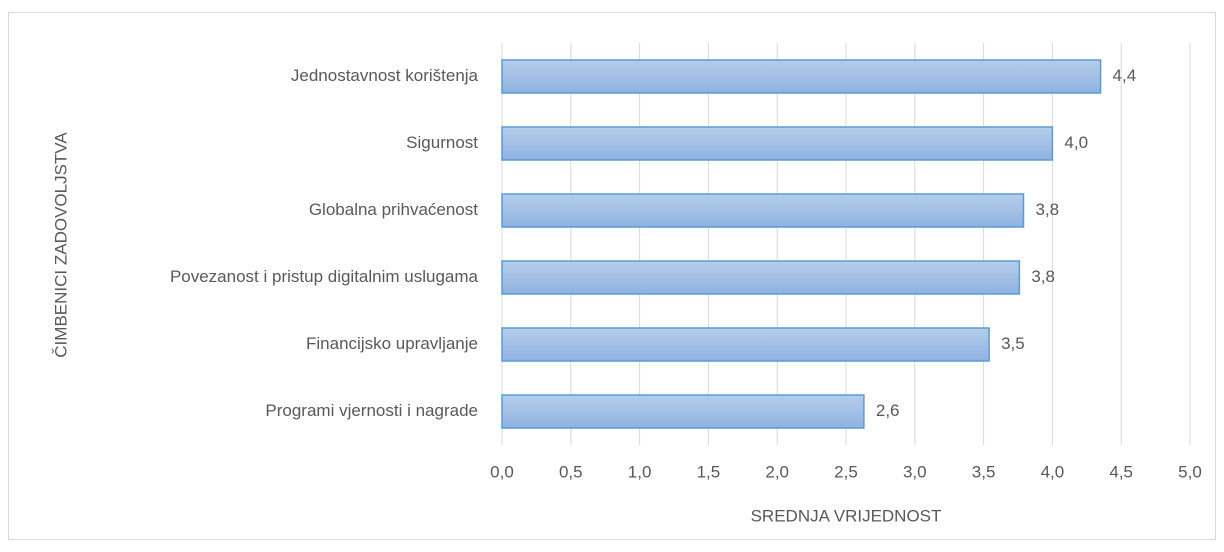 Image resolution: width=1224 pixels, height=552 pixels. I want to click on data-label: 2,6, so click(888, 410).